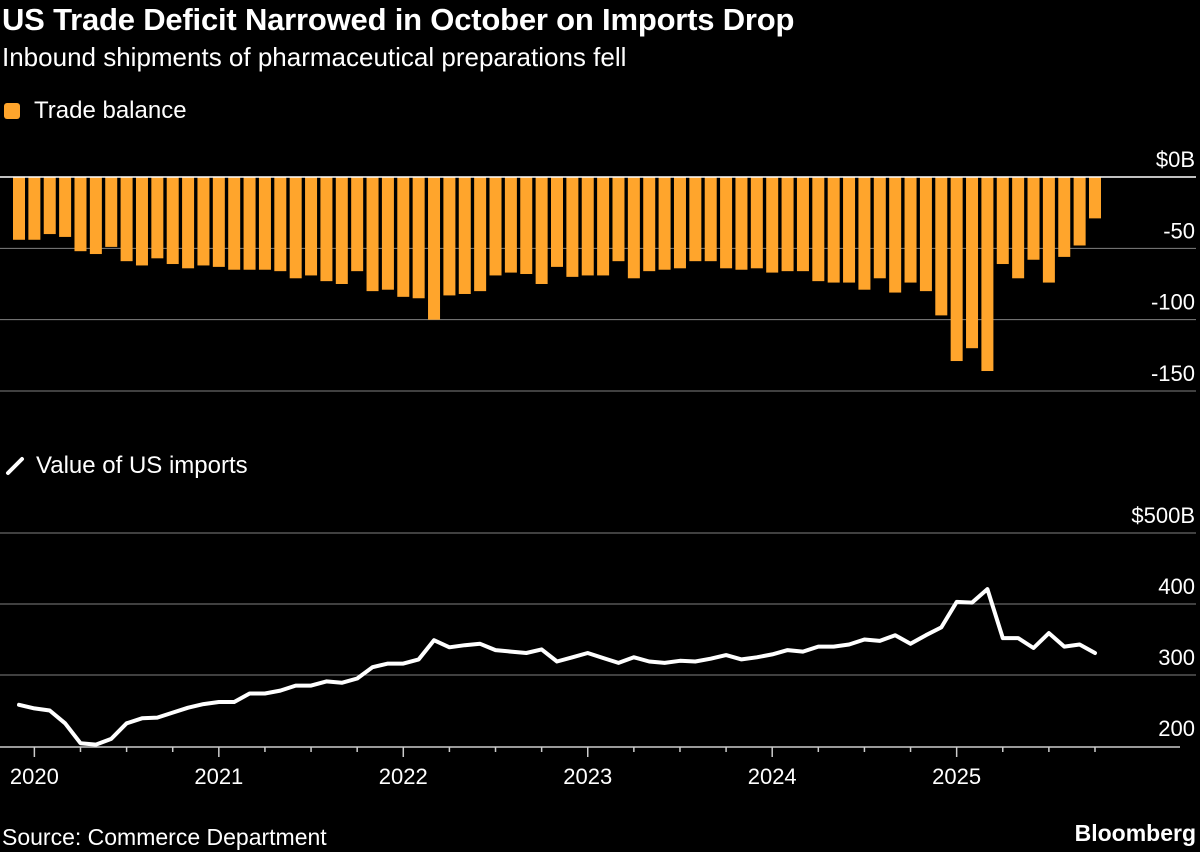 The height and width of the screenshot is (852, 1200). What do you see at coordinates (34, 776) in the screenshot?
I see `x-tick-label: 2020` at bounding box center [34, 776].